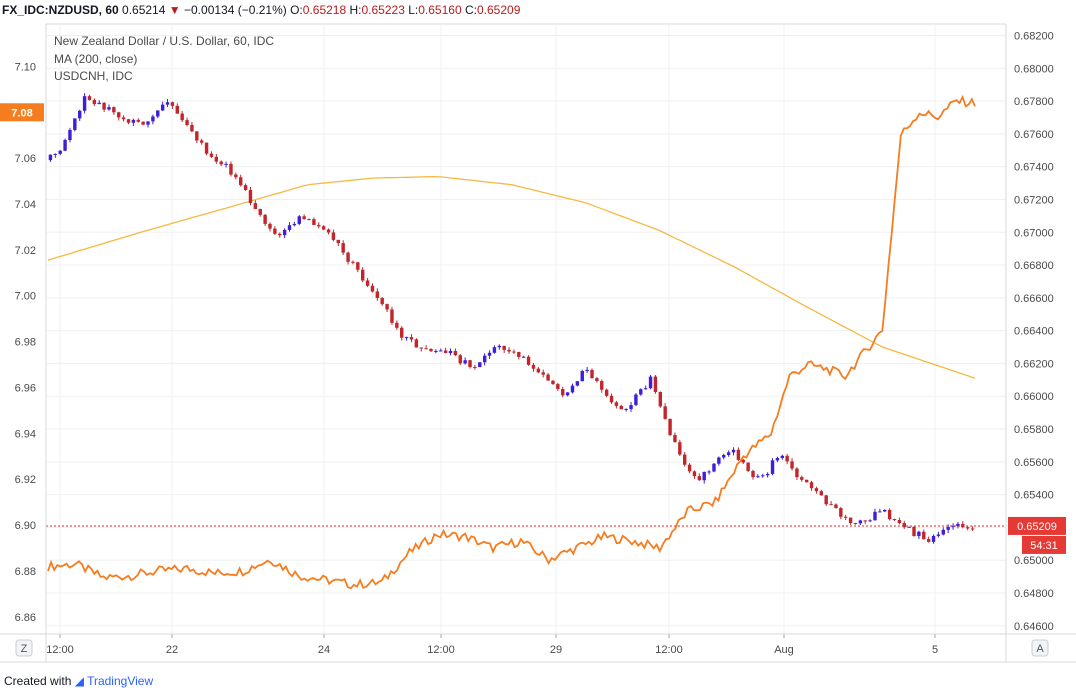  What do you see at coordinates (60, 650) in the screenshot?
I see `x-tick-label: 12:00` at bounding box center [60, 650].